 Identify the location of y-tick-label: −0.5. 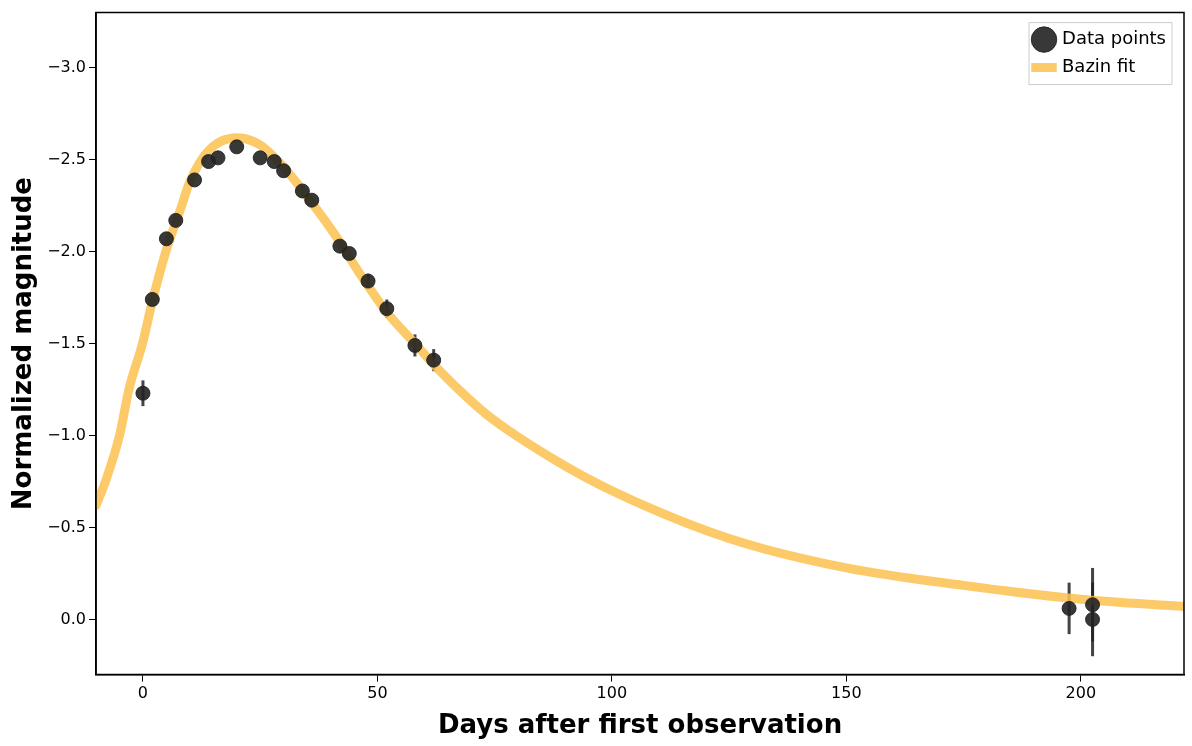
(67, 526).